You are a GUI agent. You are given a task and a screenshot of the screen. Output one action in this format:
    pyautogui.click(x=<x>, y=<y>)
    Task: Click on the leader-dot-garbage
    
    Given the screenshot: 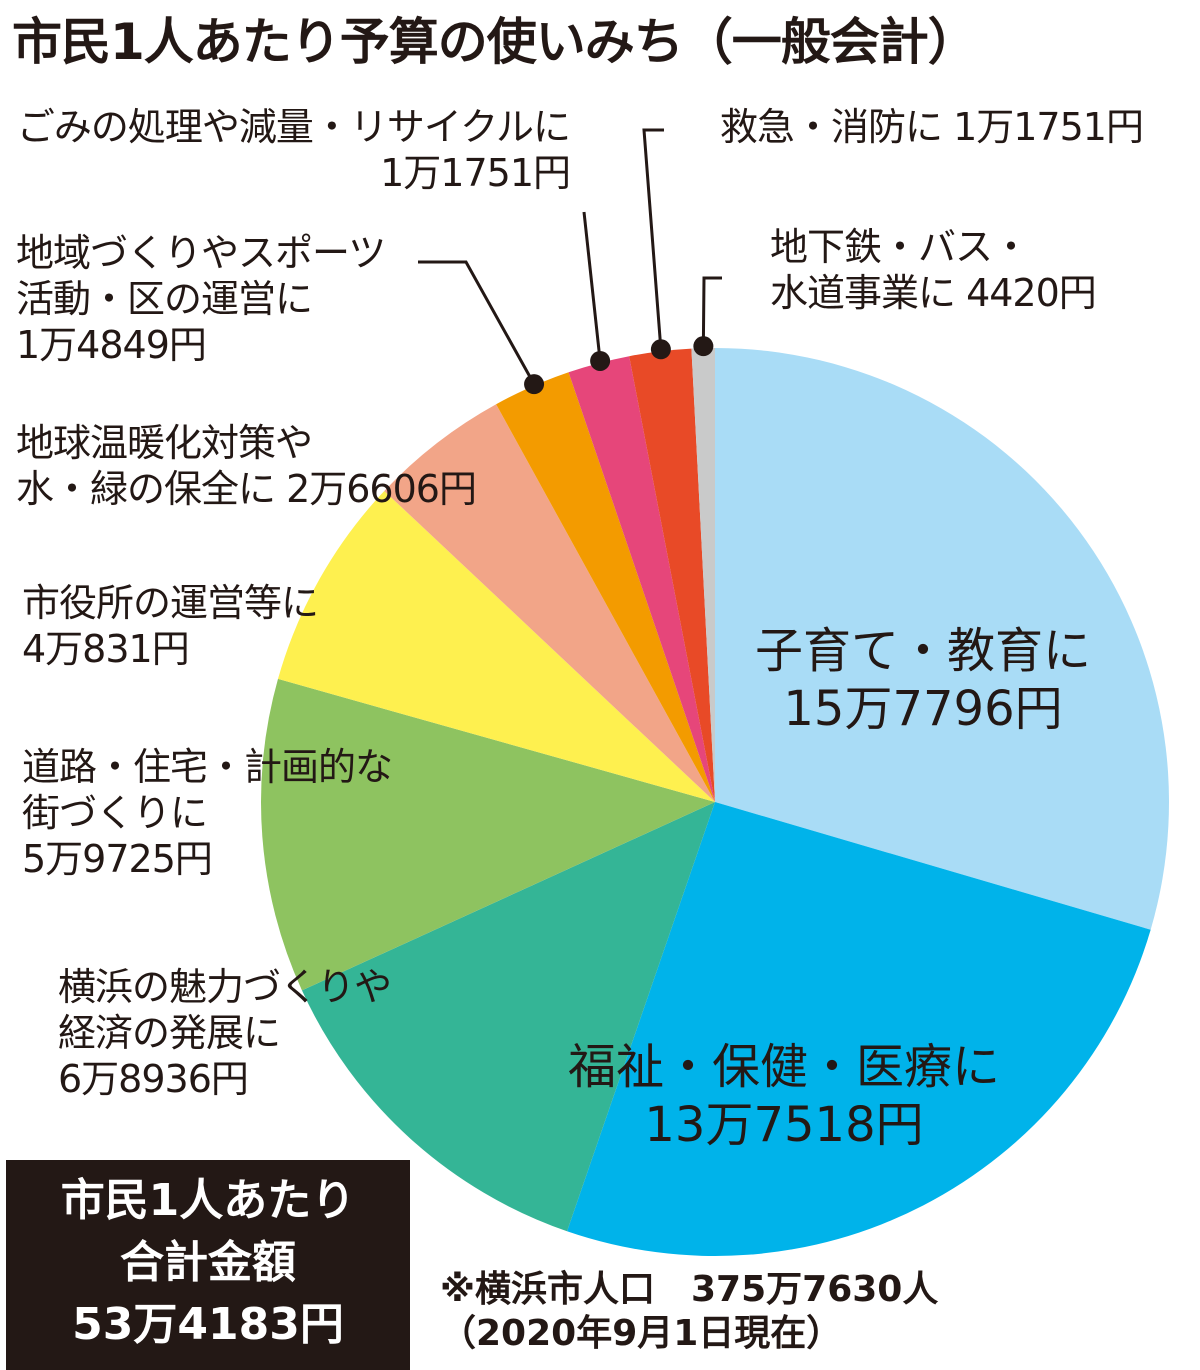 What is the action you would take?
    pyautogui.click(x=600, y=360)
    